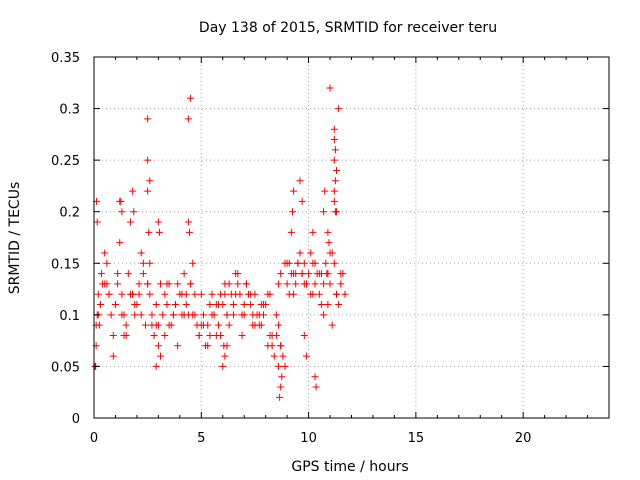 The width and height of the screenshot is (640, 480). What do you see at coordinates (416, 438) in the screenshot?
I see `x-tick-label: 15` at bounding box center [416, 438].